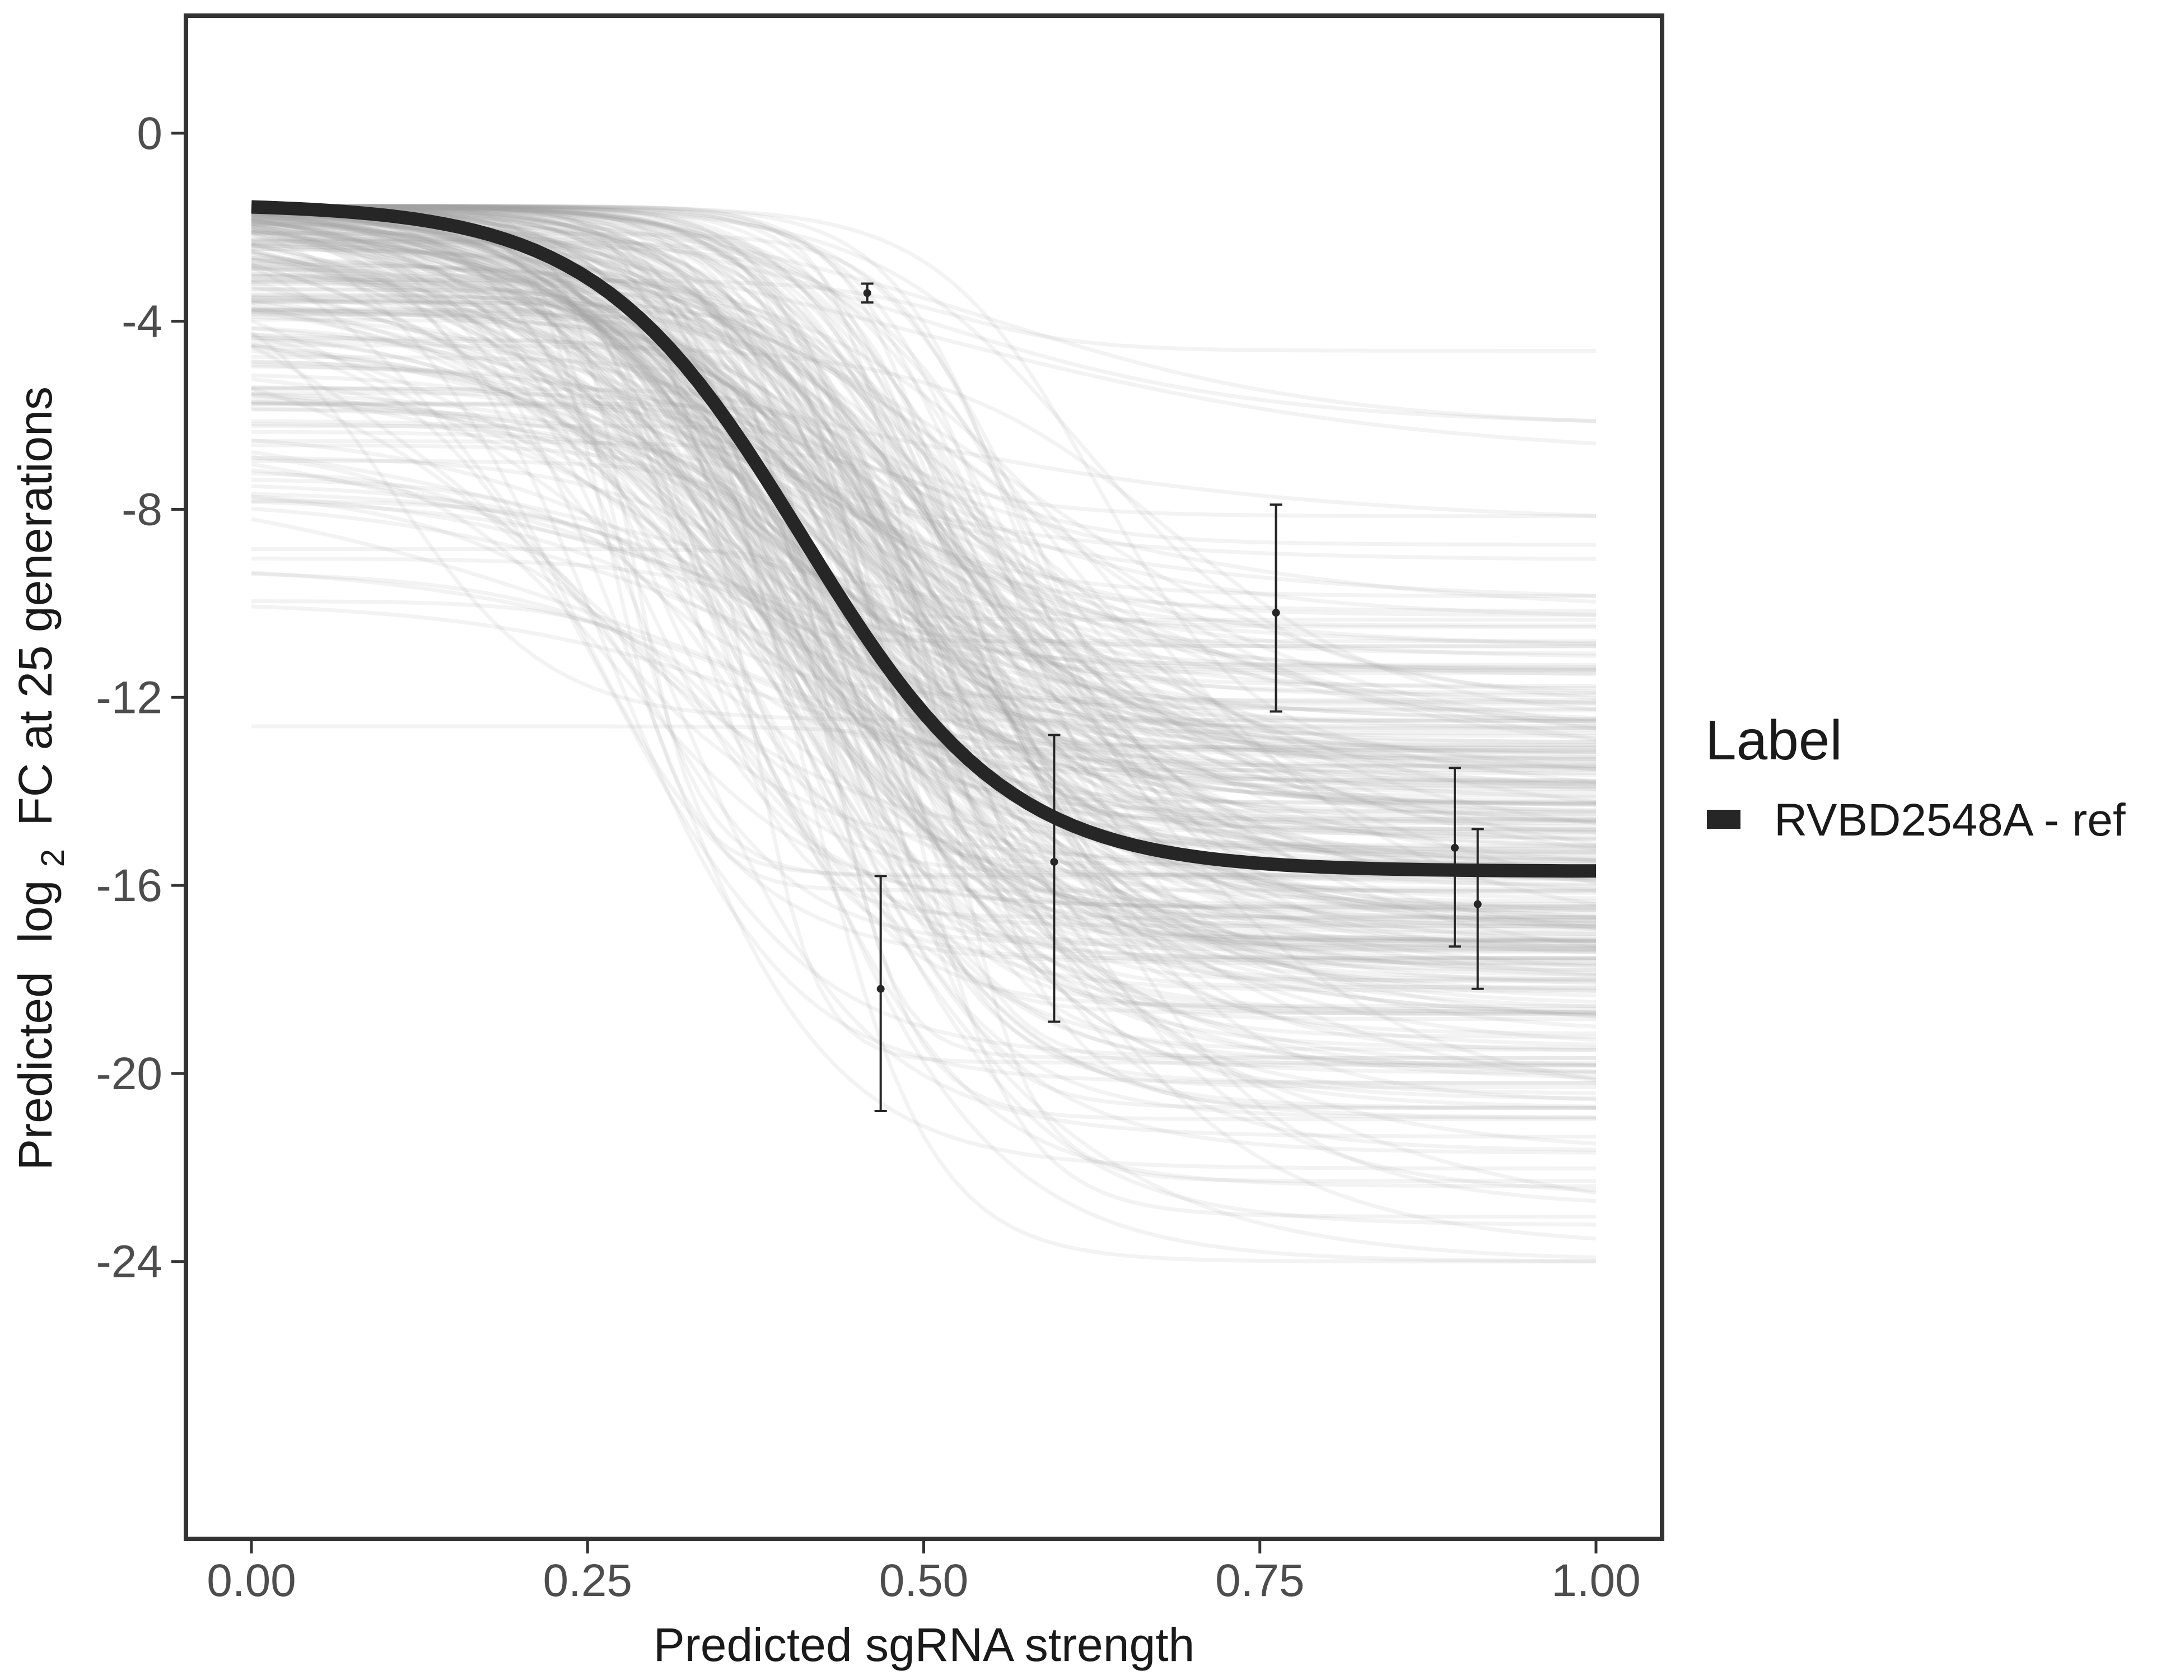  Describe the element at coordinates (924, 1581) in the screenshot. I see `x-tick-label: 0.50` at that location.